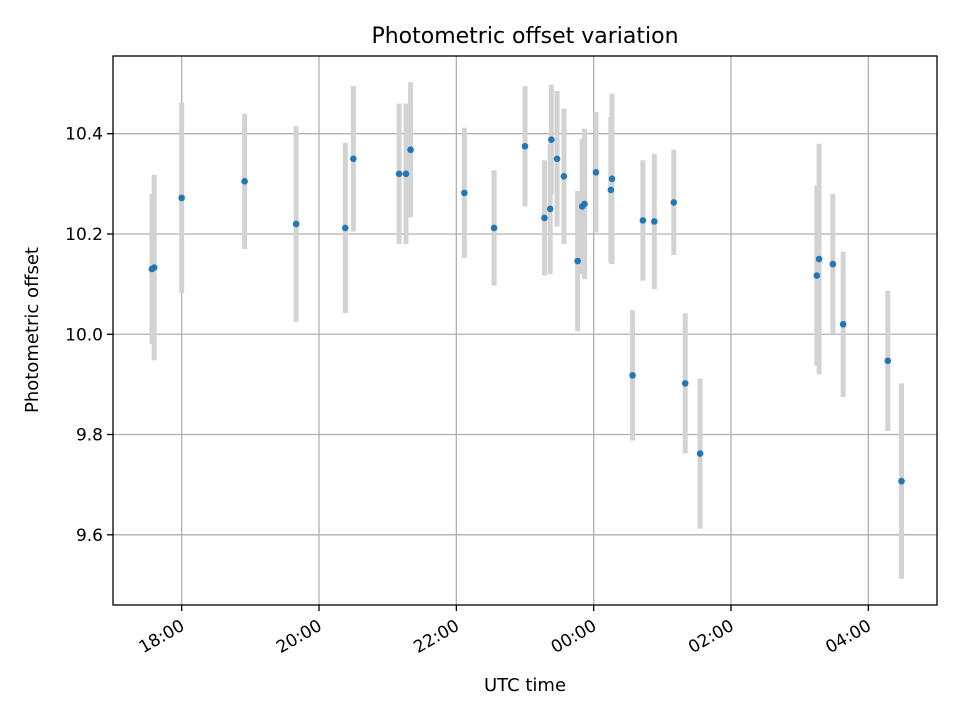  I want to click on y-tick-label: 9.6, so click(89, 536).